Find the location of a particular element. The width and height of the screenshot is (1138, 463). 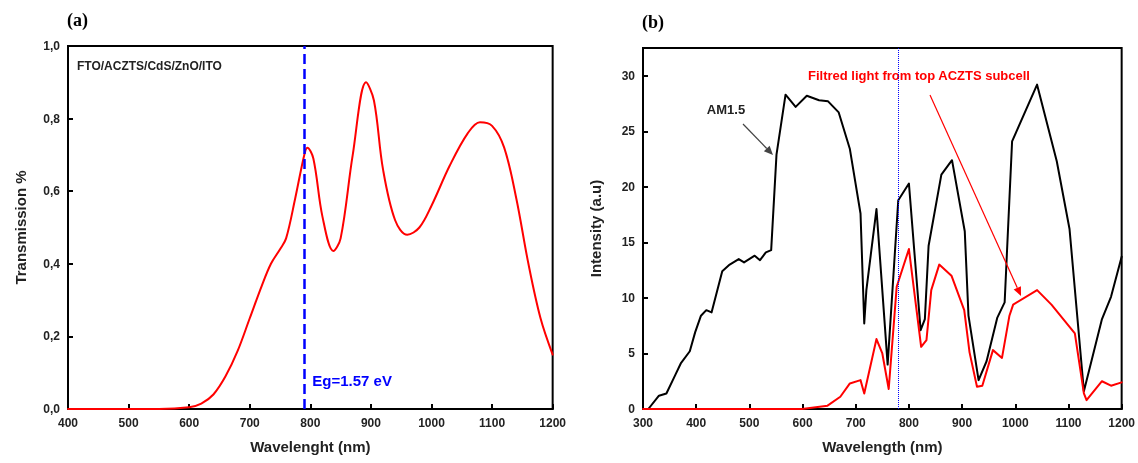

y-tick-label: 0 is located at coordinates (632, 409).